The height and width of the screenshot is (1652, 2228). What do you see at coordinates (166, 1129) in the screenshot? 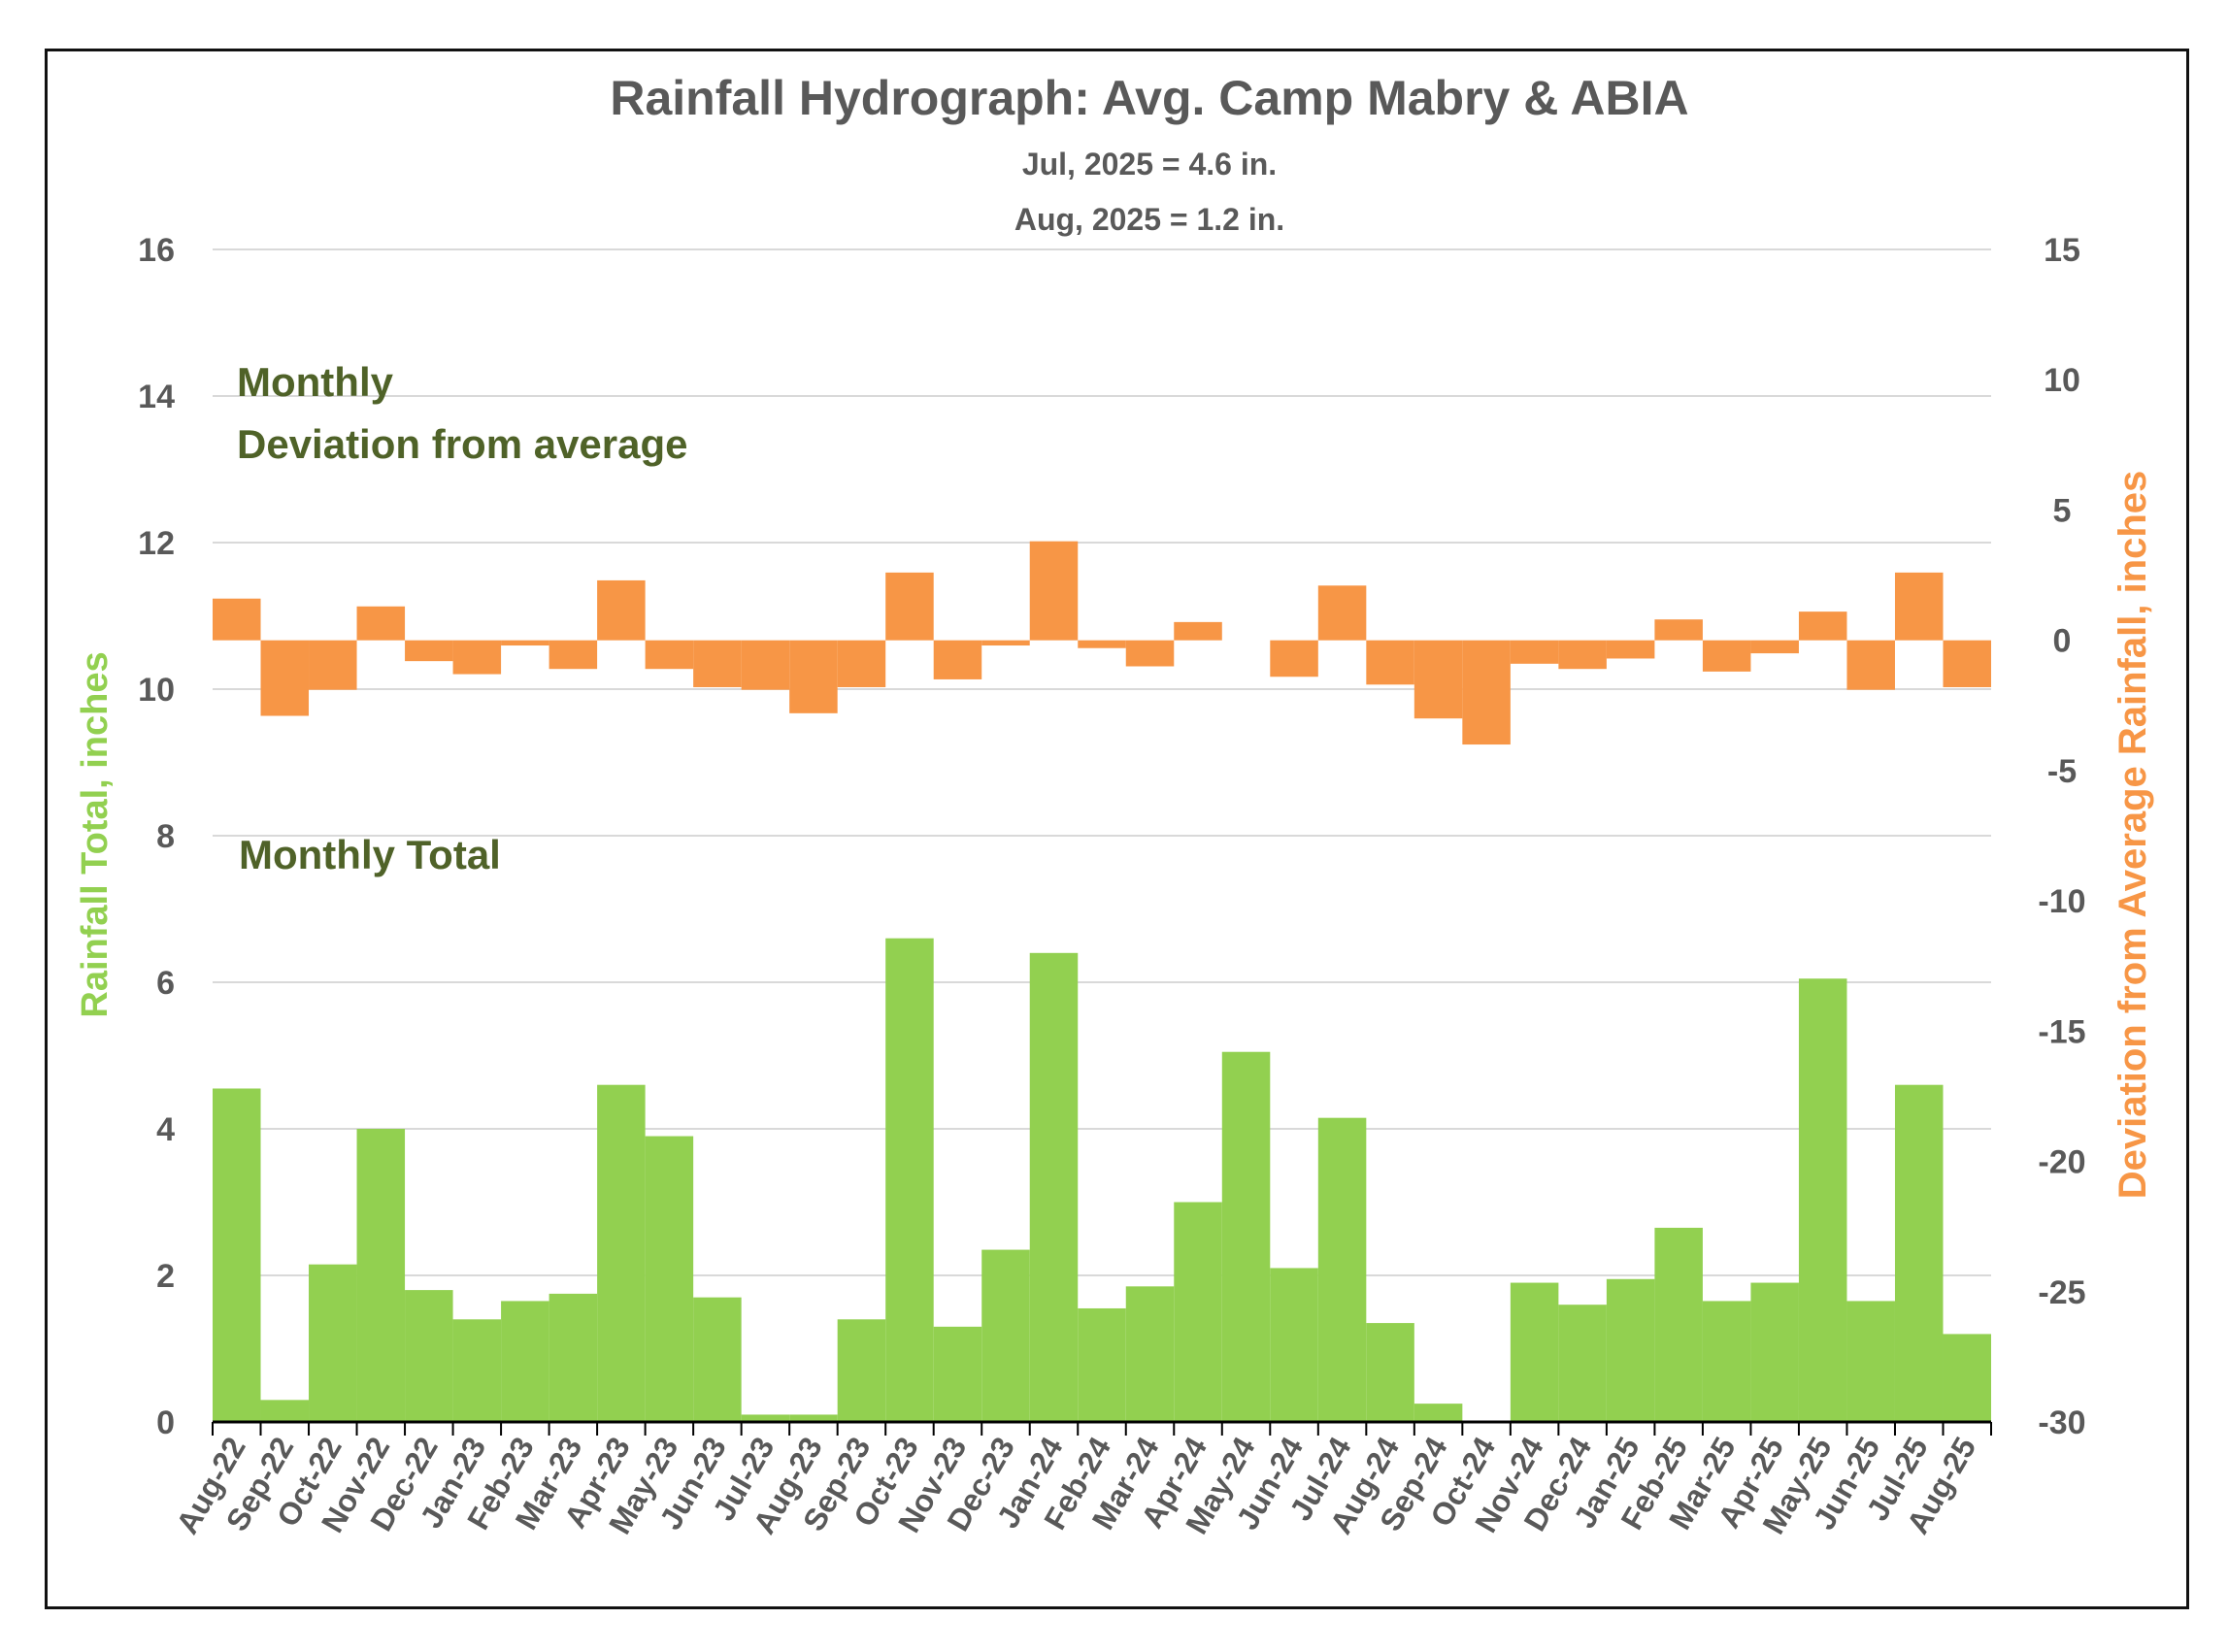
I see `left-tick-label-4: 4` at bounding box center [166, 1129].